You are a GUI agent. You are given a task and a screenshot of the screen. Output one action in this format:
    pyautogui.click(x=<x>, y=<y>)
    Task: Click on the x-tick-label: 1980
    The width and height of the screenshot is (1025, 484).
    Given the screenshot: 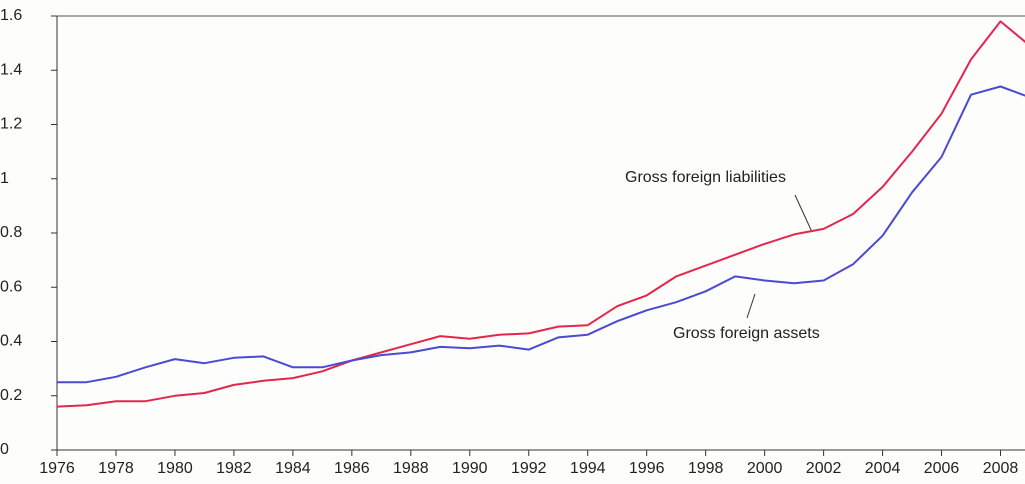 What is the action you would take?
    pyautogui.click(x=175, y=468)
    